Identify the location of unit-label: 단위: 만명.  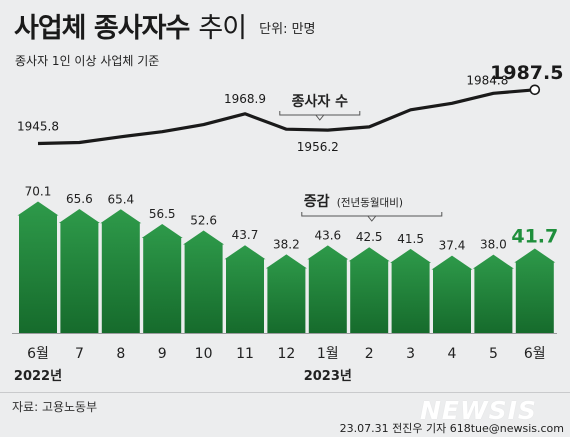
(287, 29).